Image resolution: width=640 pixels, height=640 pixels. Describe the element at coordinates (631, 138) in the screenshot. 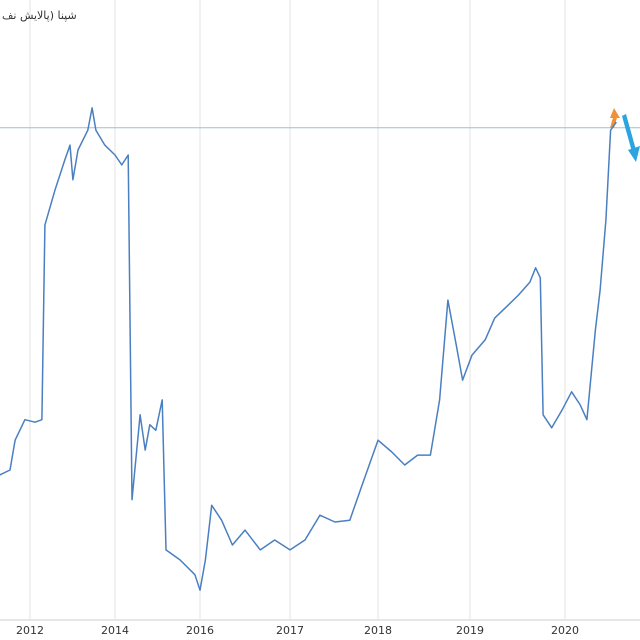

I see `down-arrow` at that location.